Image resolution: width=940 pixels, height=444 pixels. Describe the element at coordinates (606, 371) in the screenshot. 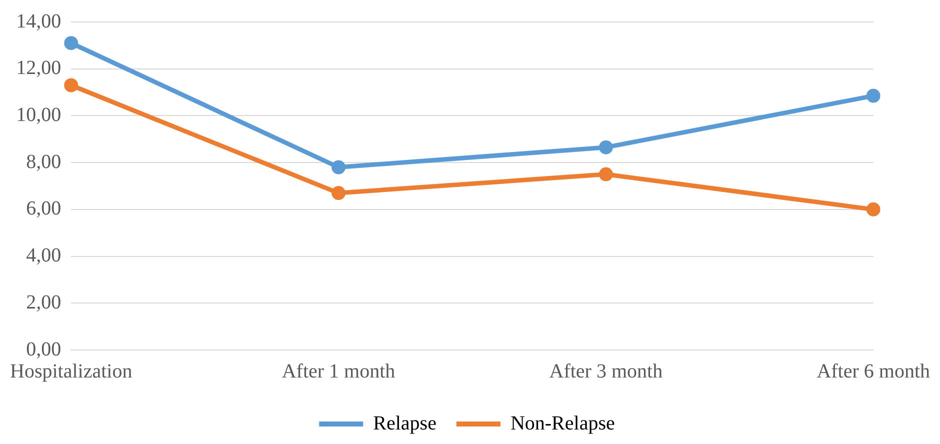

I see `x-tick-label: After 3 month` at that location.